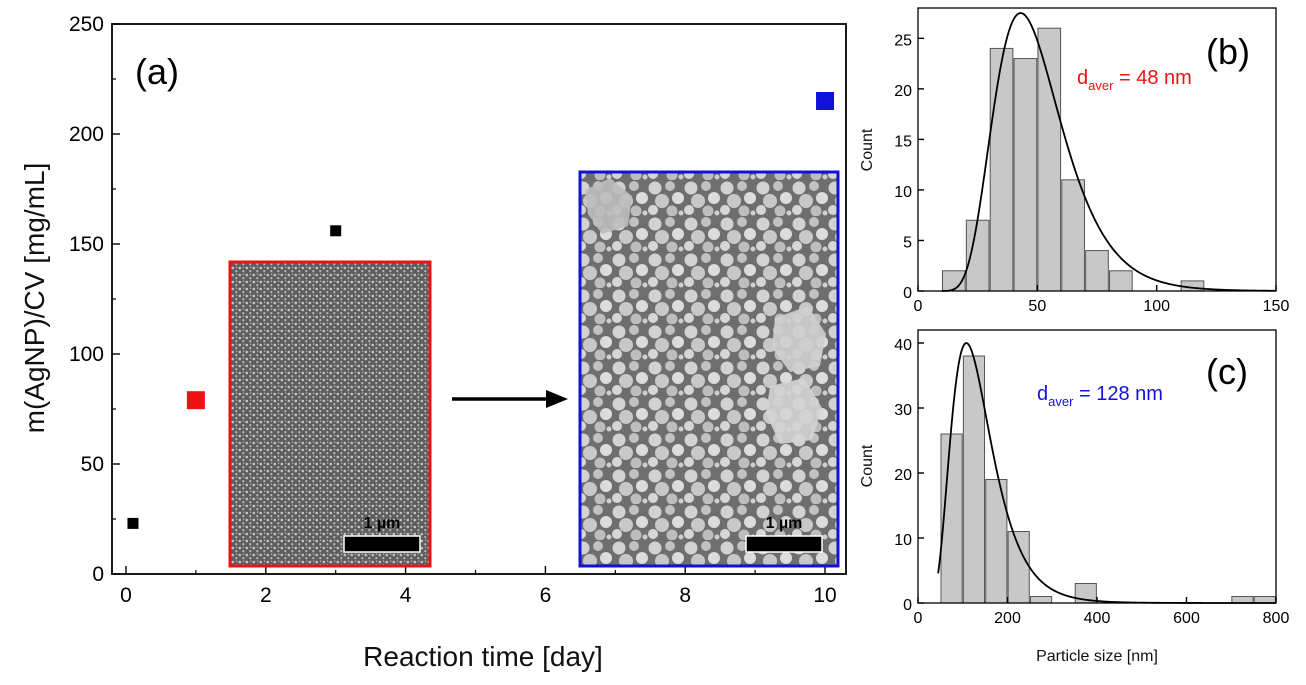  I want to click on y-tick-label: 150, so click(86, 244).